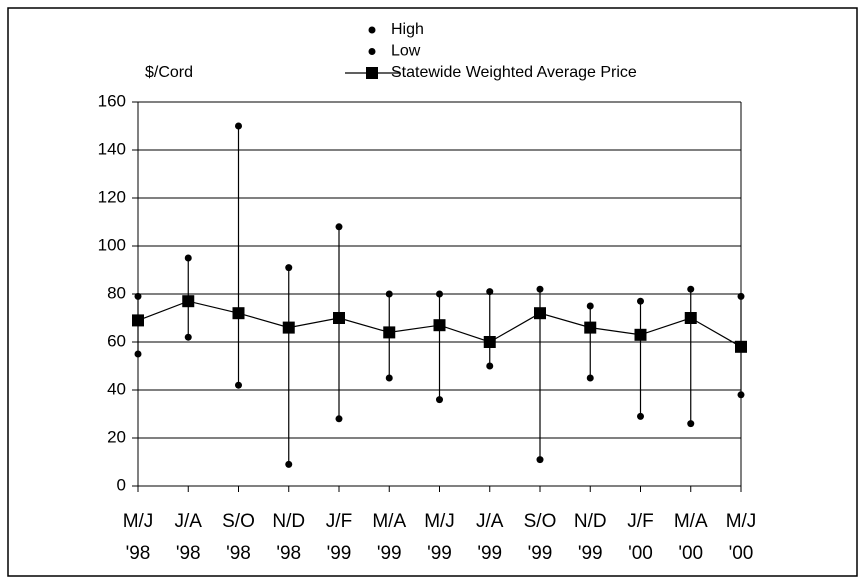  I want to click on y-tick-label: 40, so click(116, 388).